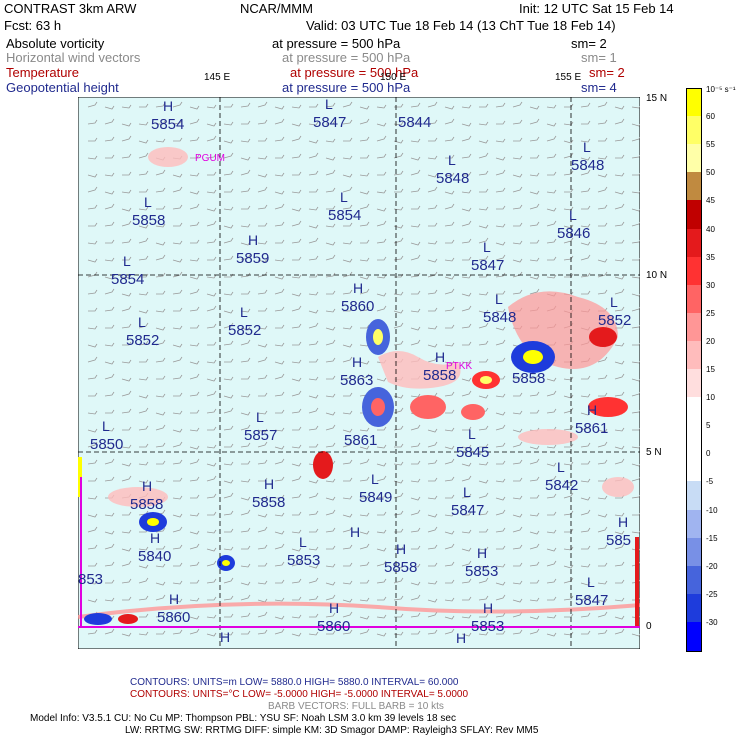 Image resolution: width=740 pixels, height=740 pixels. Describe the element at coordinates (712, 566) in the screenshot. I see `colorbar-label: -20` at that location.